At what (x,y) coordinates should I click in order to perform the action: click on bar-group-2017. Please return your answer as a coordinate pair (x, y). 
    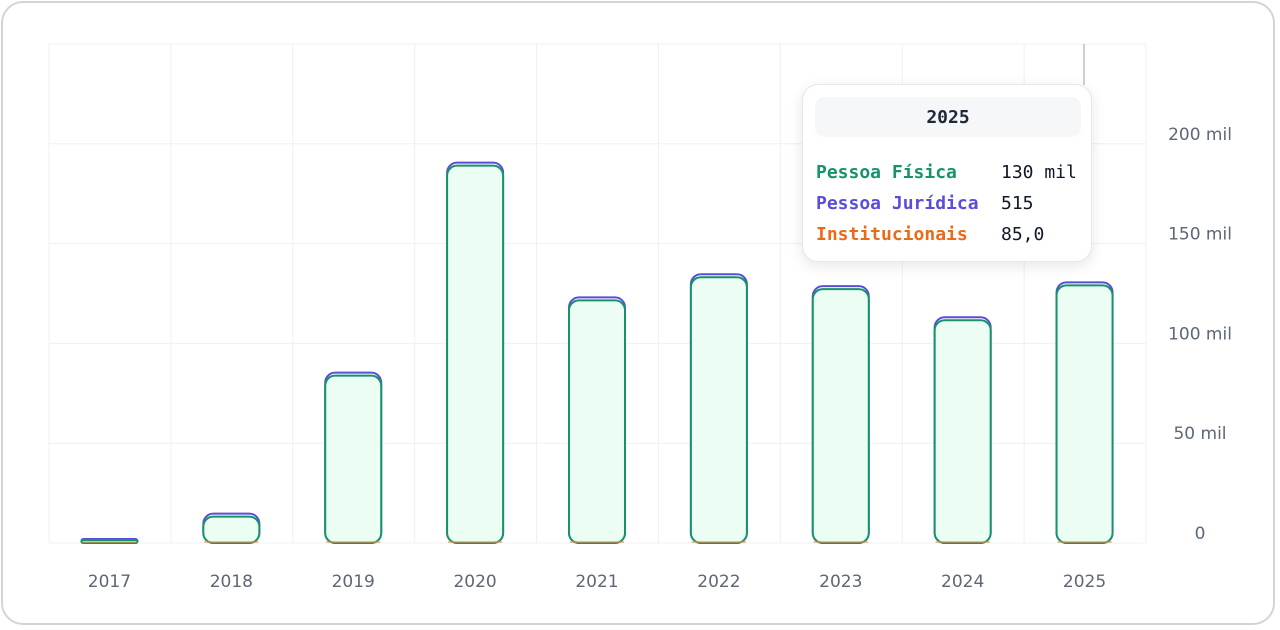
    Looking at the image, I should click on (109, 541).